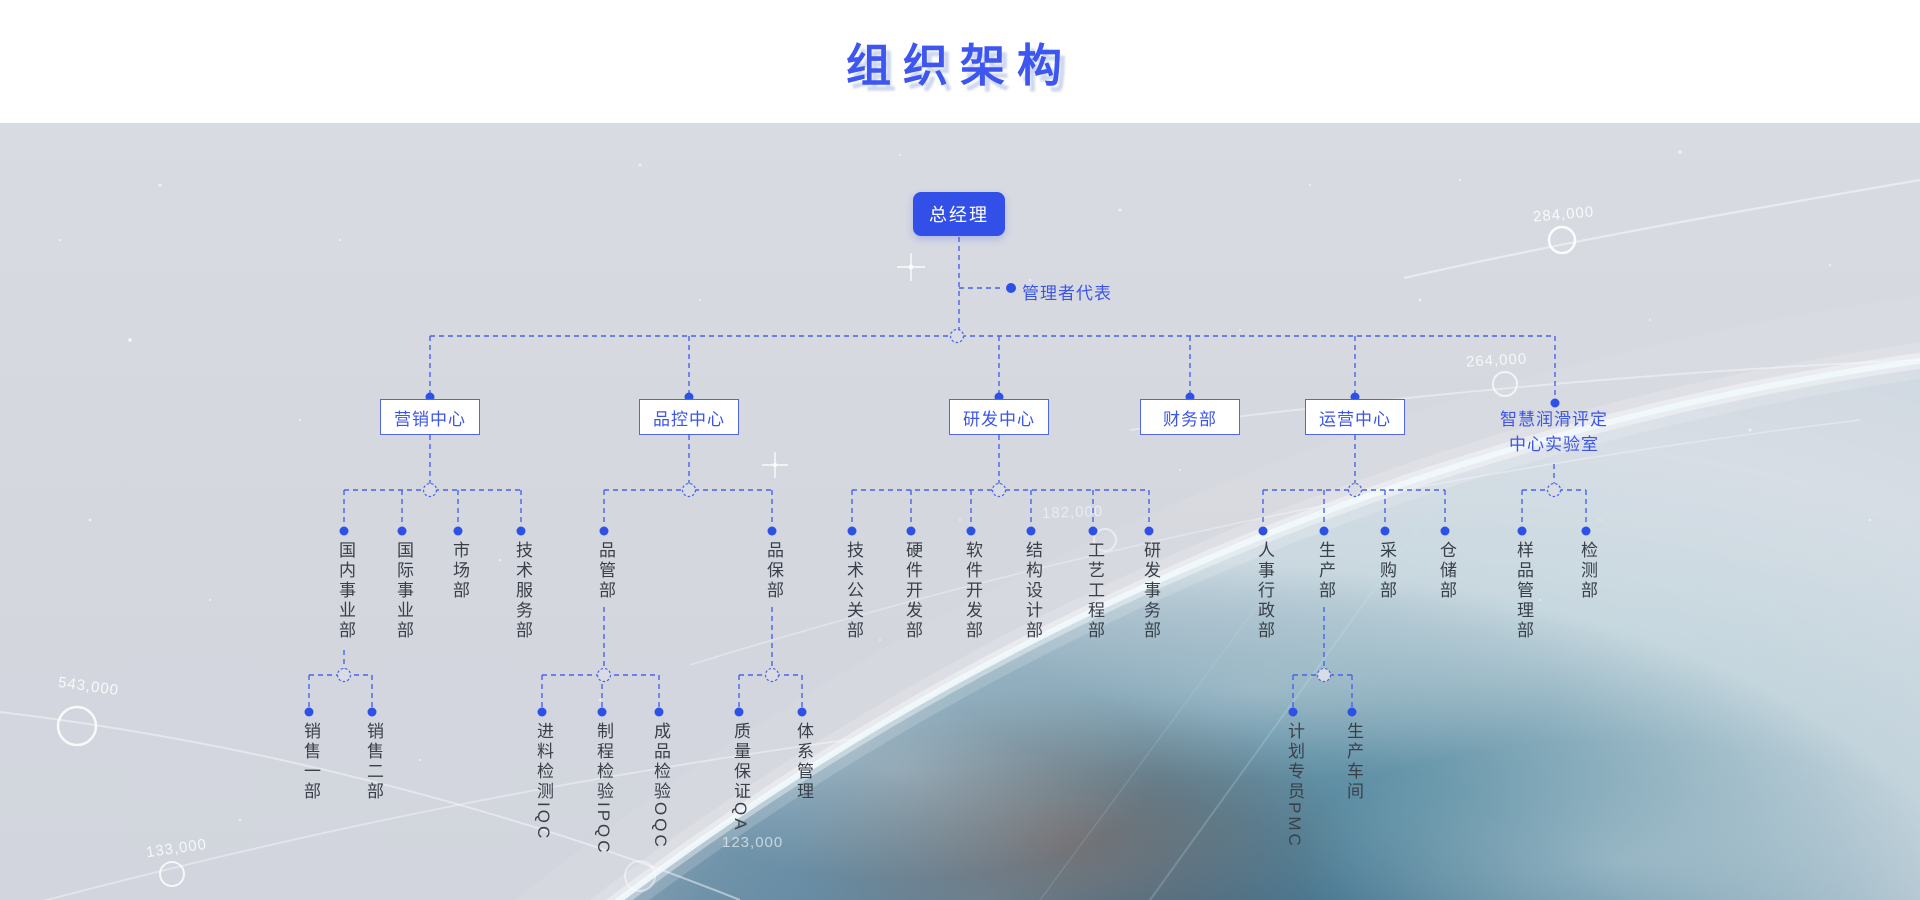  Describe the element at coordinates (1190, 417) in the screenshot. I see `node-finance-dept: 财务部` at that location.